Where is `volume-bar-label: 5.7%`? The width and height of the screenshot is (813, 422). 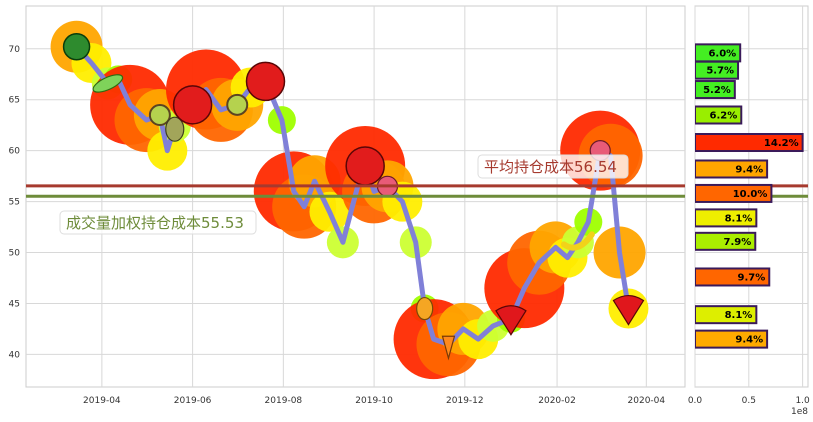
volume-bar-label: 5.7% is located at coordinates (720, 71).